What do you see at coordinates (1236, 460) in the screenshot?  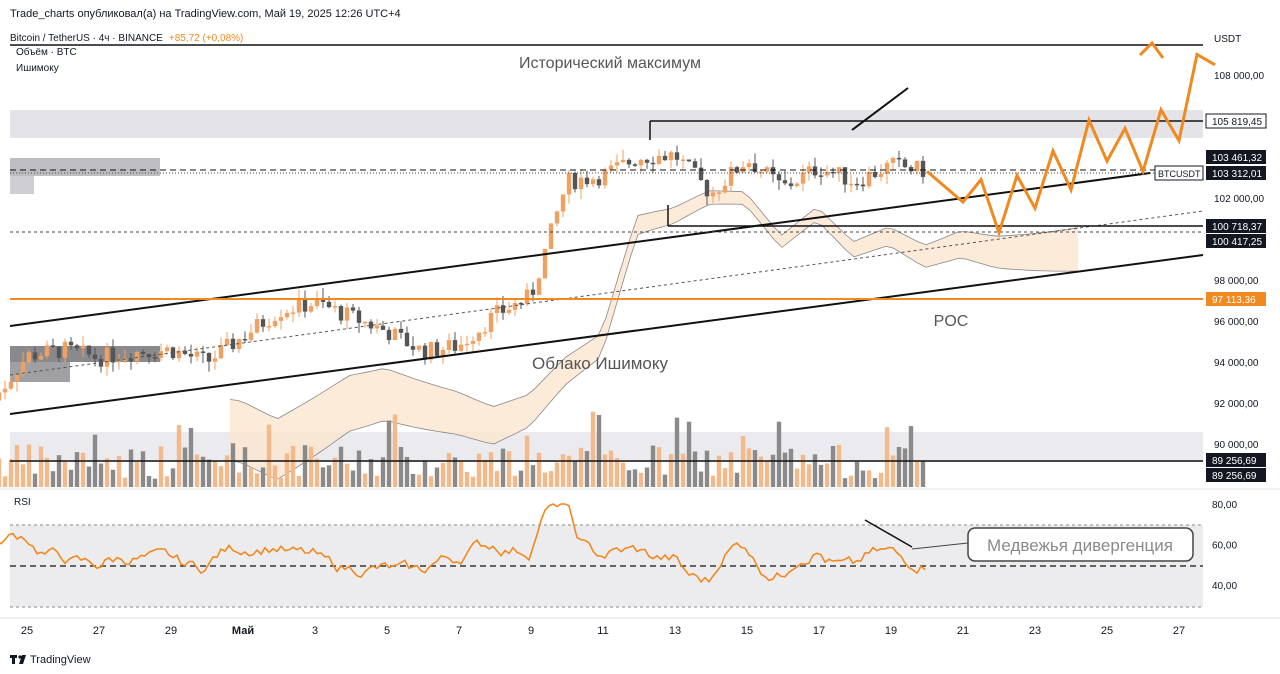 I see `low-level-1-box` at bounding box center [1236, 460].